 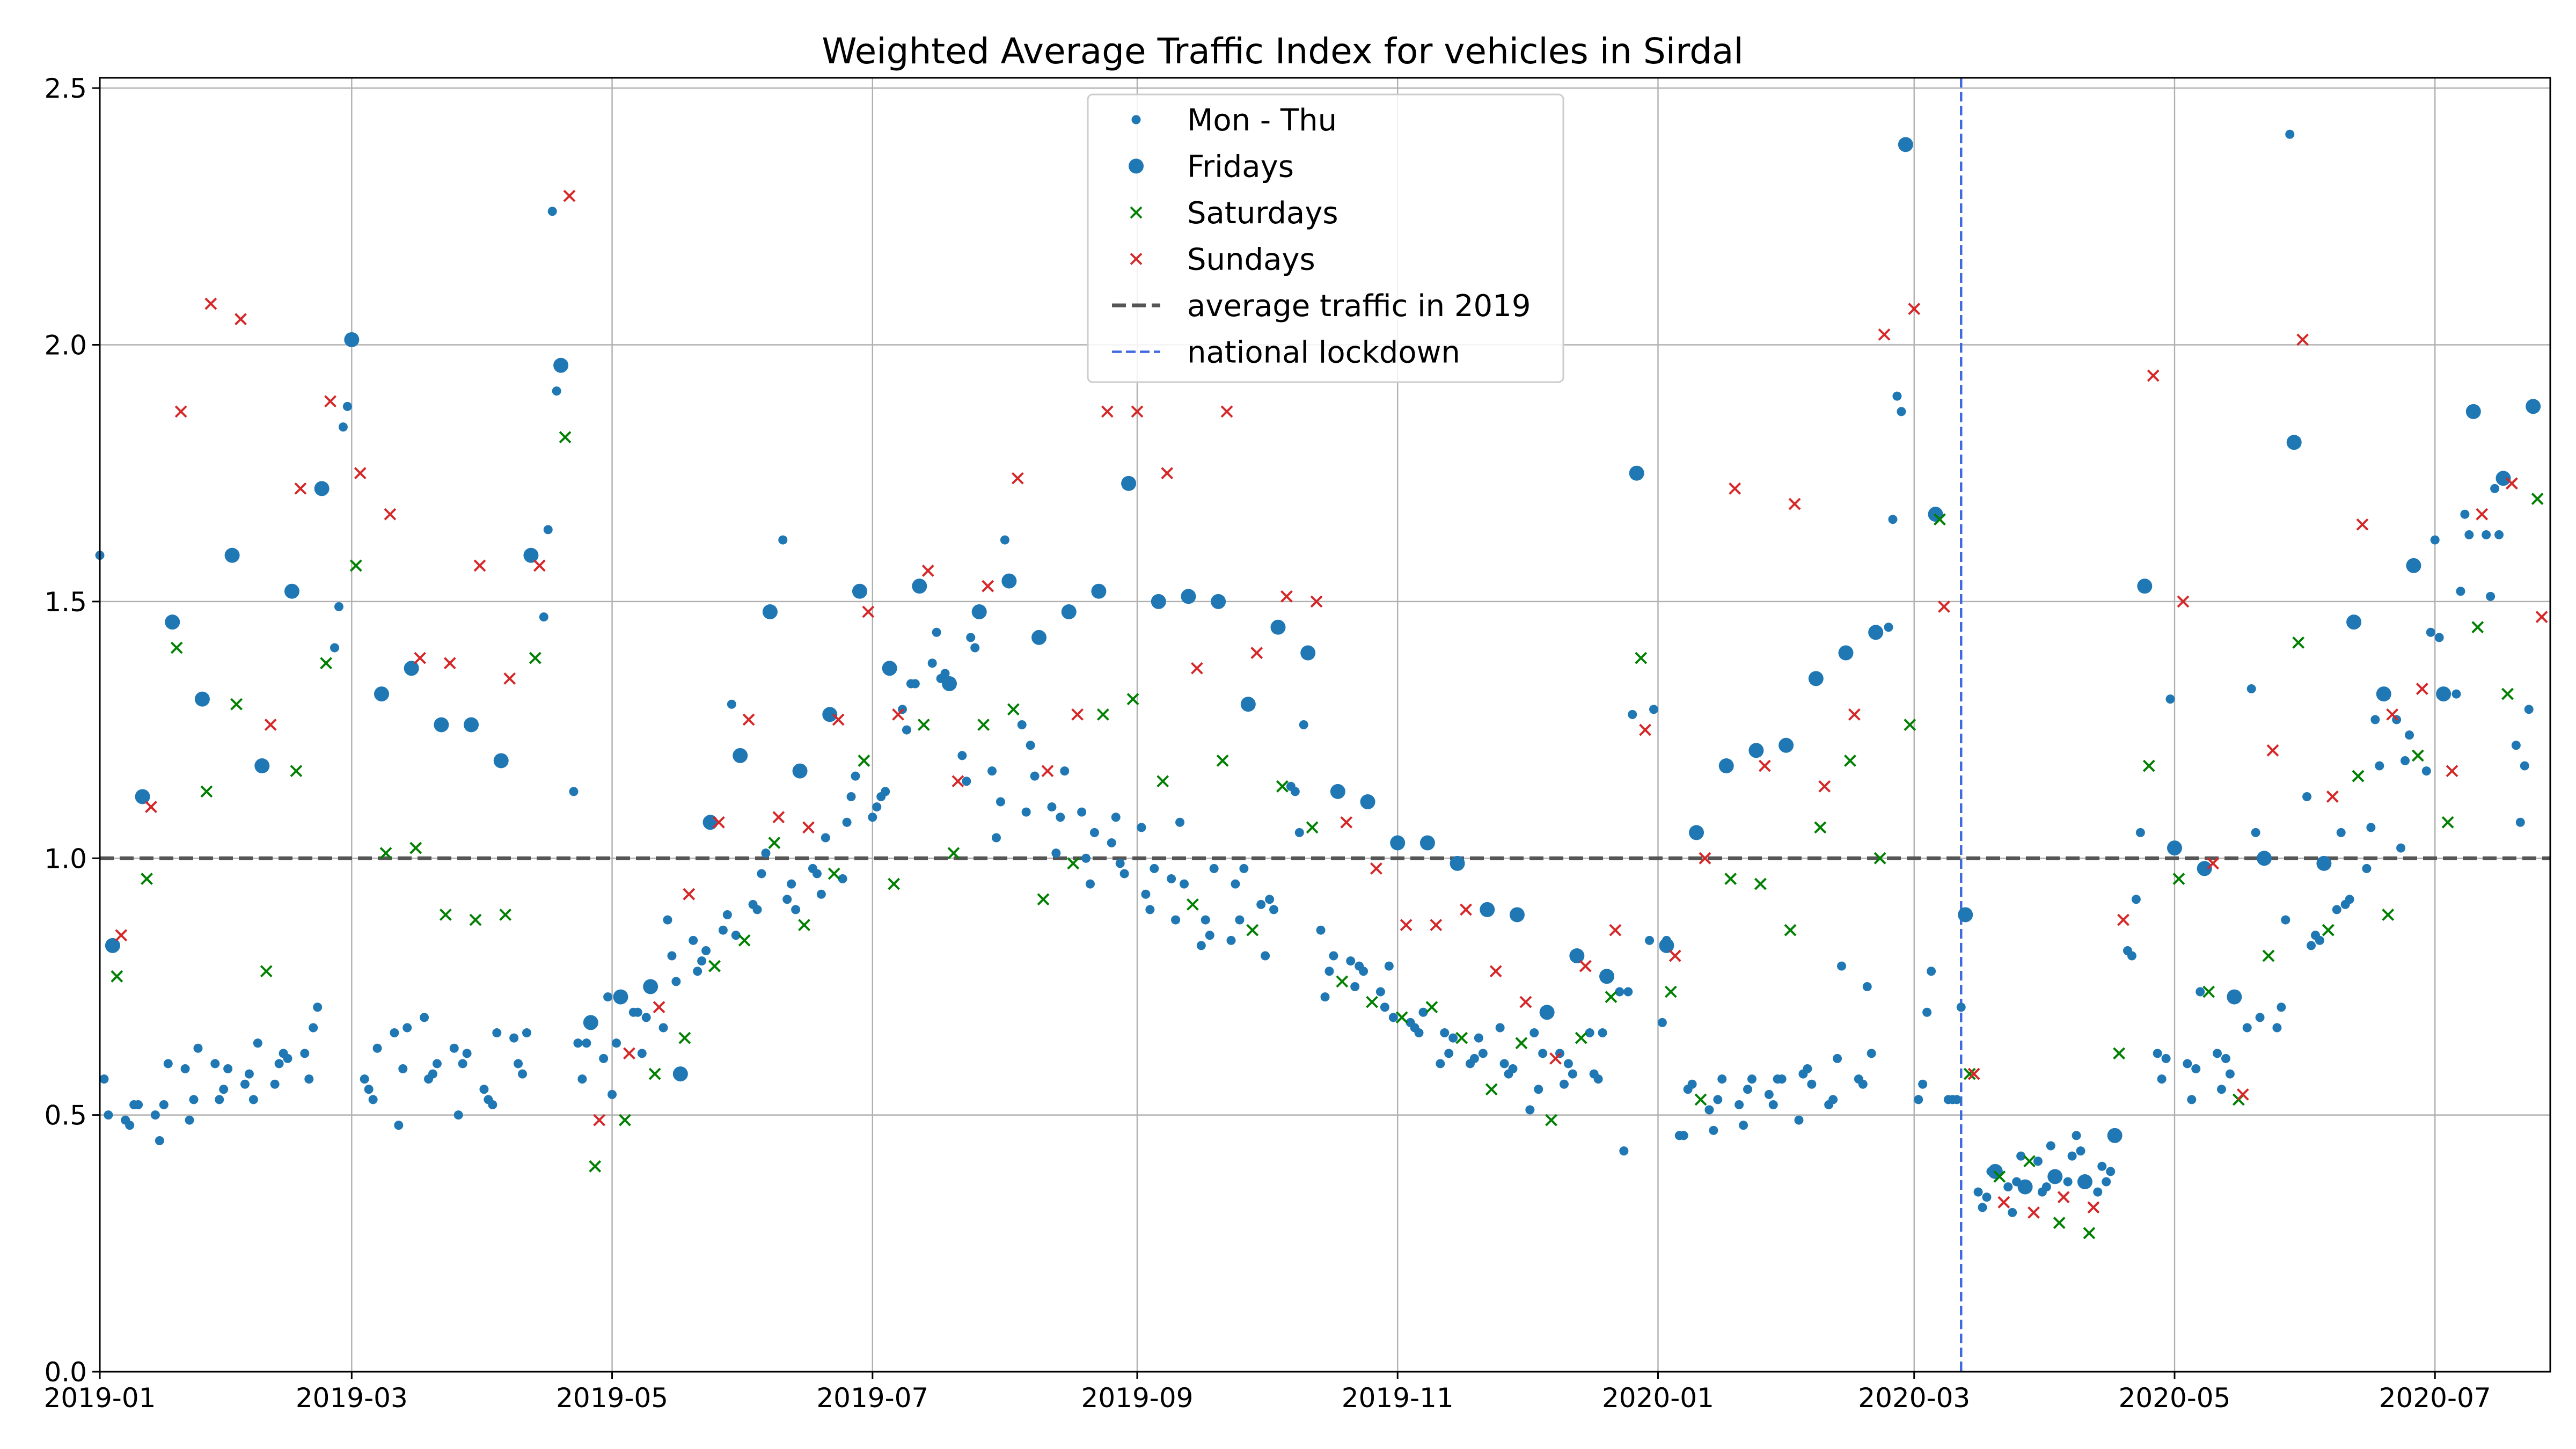 What do you see at coordinates (2175, 1398) in the screenshot?
I see `x-tick-label: 2020-05` at bounding box center [2175, 1398].